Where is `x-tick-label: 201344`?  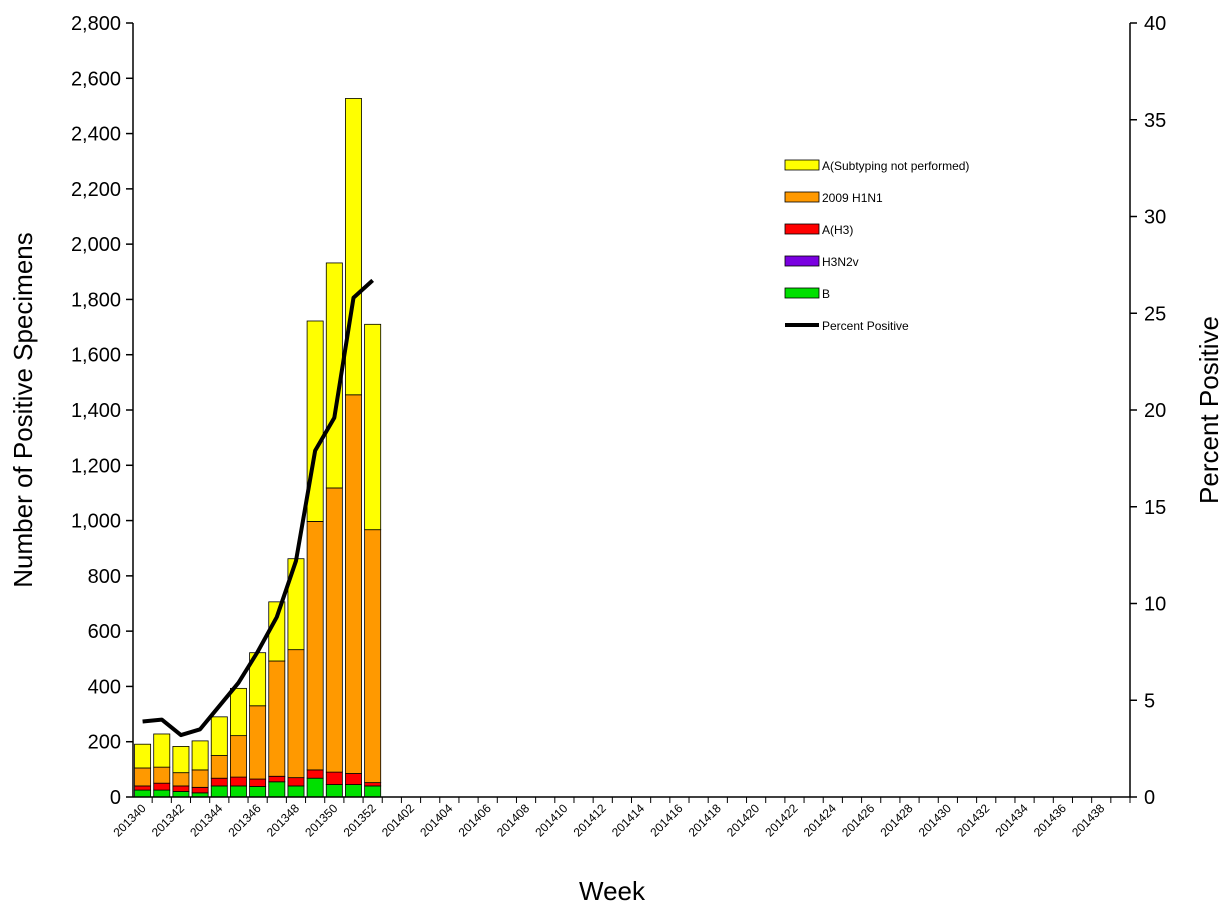 x-tick-label: 201344 is located at coordinates (206, 820).